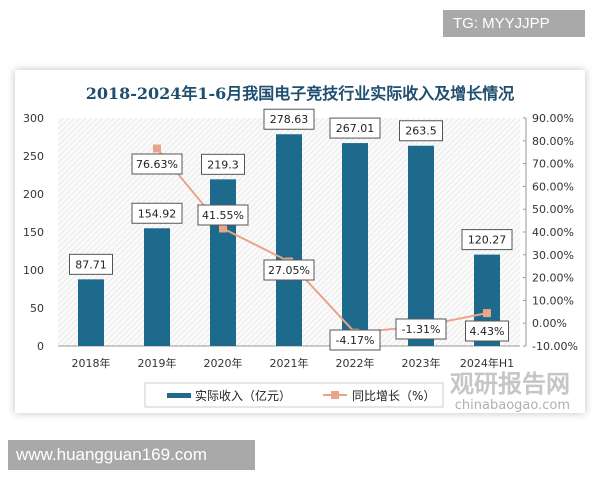 The height and width of the screenshot is (480, 600). I want to click on left-tick-label: 150, so click(33, 232).